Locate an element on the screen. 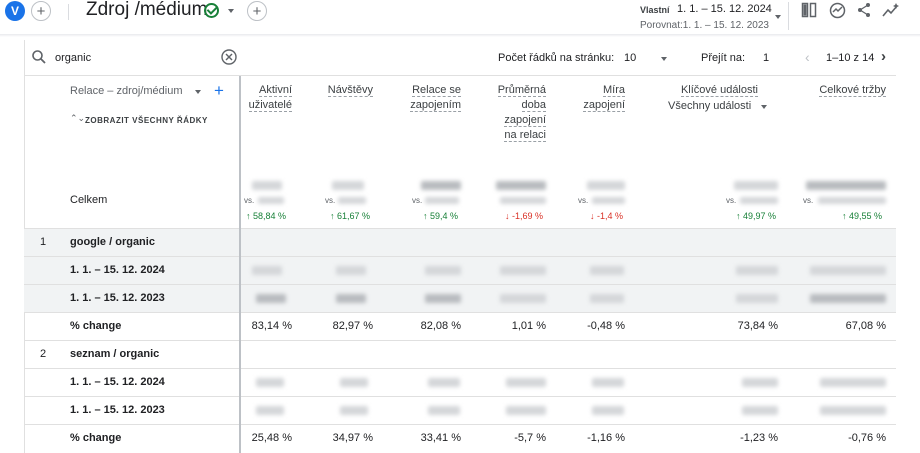 The width and height of the screenshot is (920, 453). compare-icon is located at coordinates (809, 10).